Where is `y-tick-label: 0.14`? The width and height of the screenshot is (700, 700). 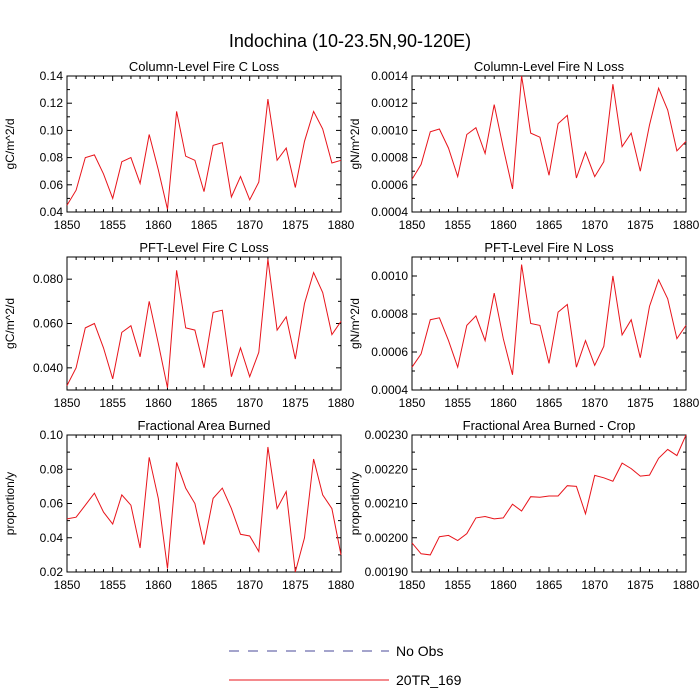
y-tick-label: 0.14 is located at coordinates (52, 76).